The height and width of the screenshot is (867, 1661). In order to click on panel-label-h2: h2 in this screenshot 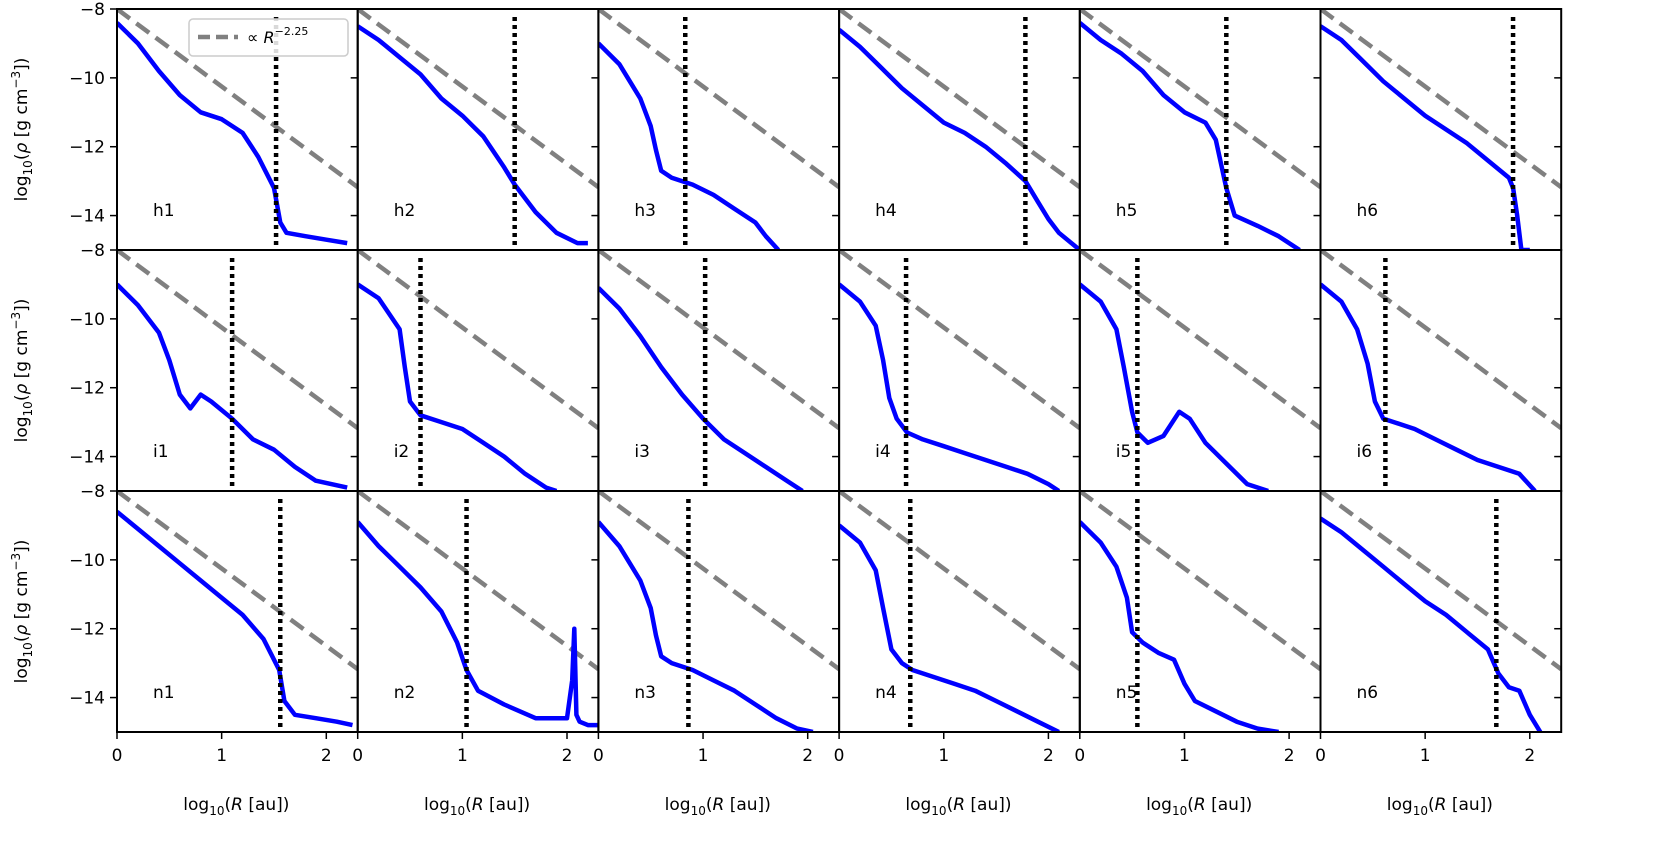, I will do `click(405, 211)`.